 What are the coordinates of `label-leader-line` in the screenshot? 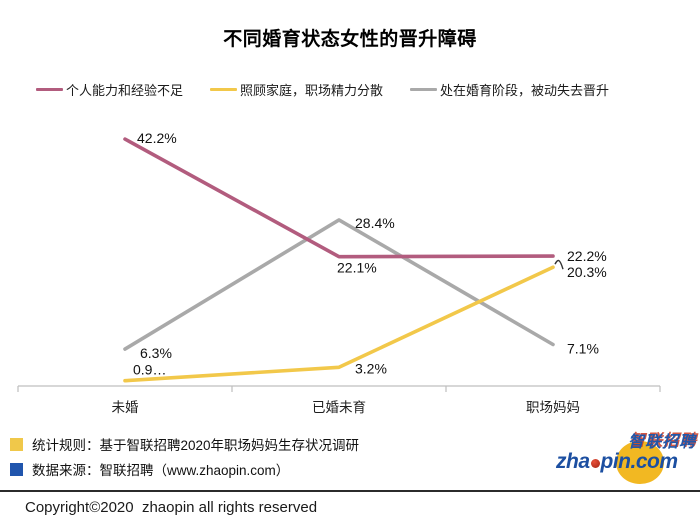 It's located at (559, 264).